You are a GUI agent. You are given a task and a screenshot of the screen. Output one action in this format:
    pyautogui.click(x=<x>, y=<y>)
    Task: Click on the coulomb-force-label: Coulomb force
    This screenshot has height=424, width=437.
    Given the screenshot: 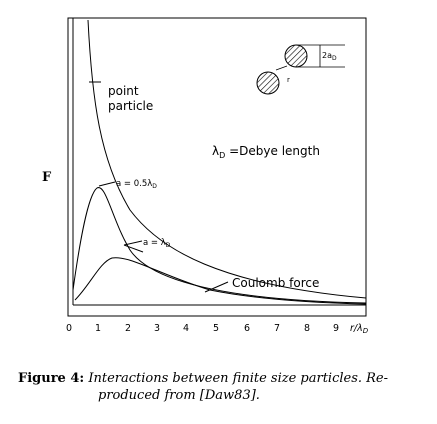 What is the action you would take?
    pyautogui.click(x=275, y=283)
    